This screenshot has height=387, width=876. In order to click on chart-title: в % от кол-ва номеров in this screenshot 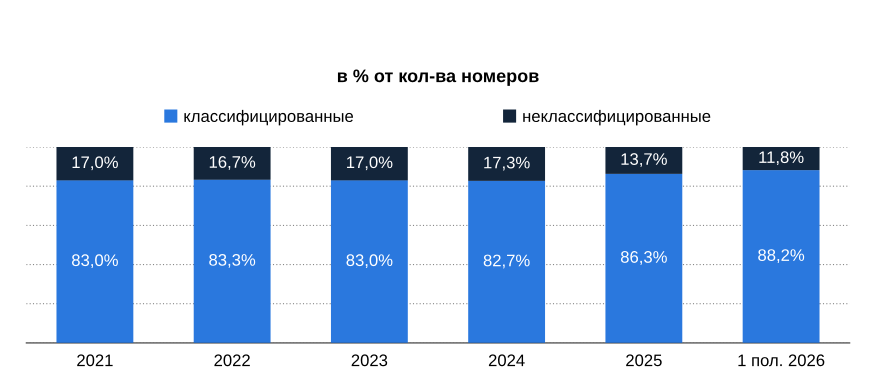, I will do `click(438, 78)`.